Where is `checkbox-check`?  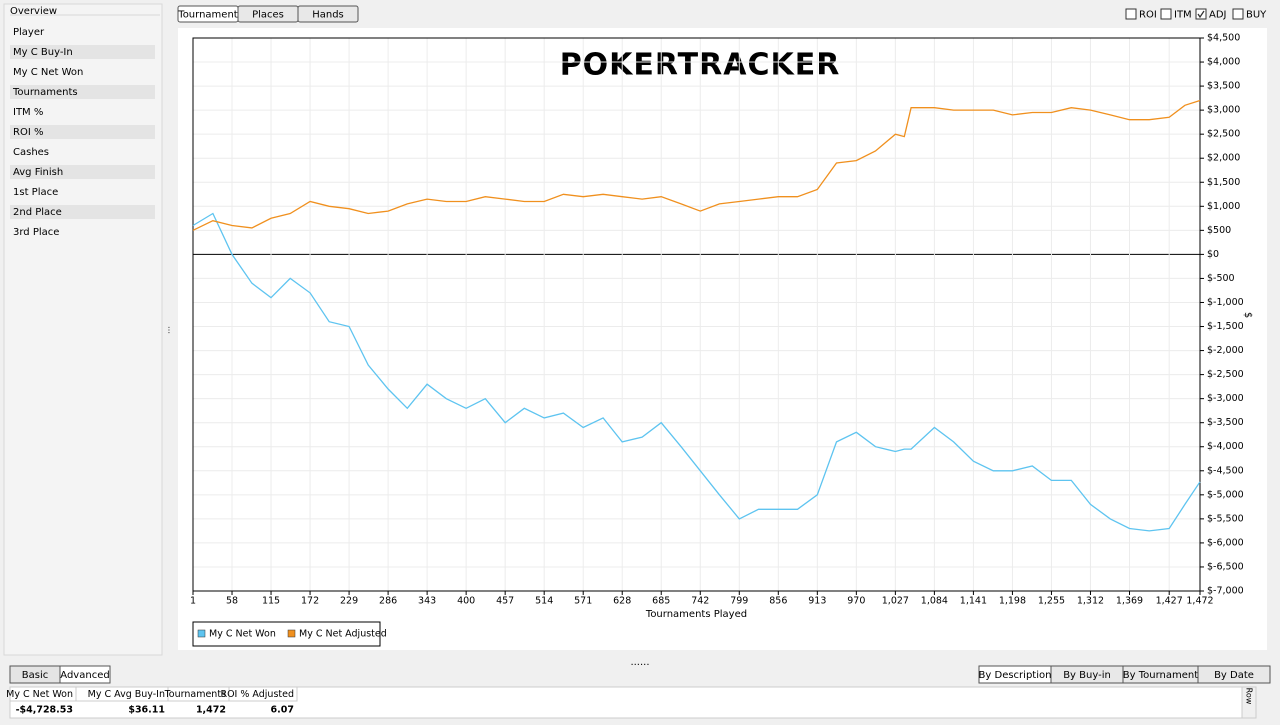
checkbox-check is located at coordinates (1201, 14).